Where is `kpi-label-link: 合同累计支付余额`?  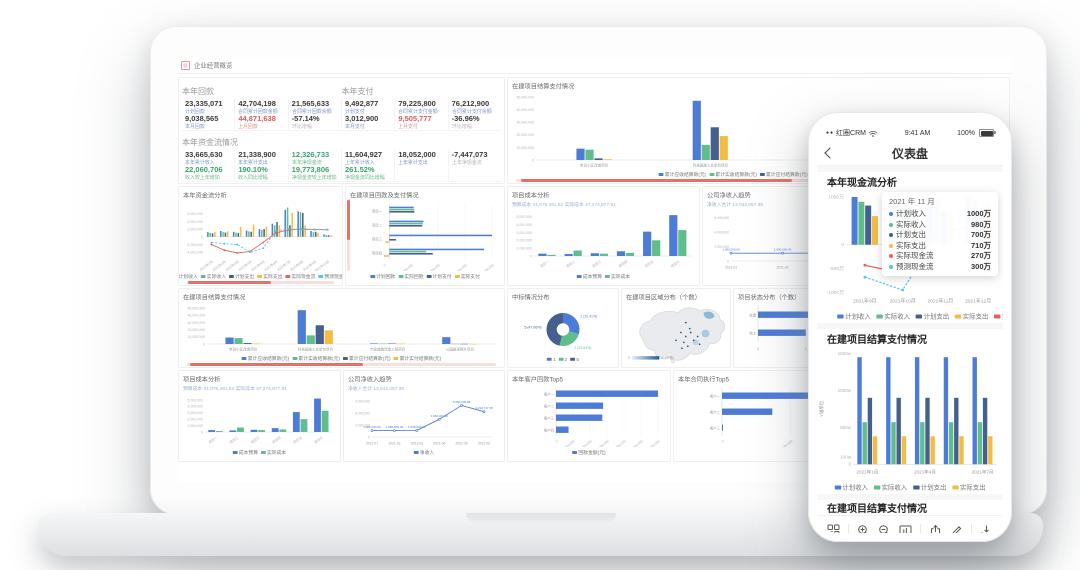 kpi-label-link: 合同累计支付余额 is located at coordinates (471, 111).